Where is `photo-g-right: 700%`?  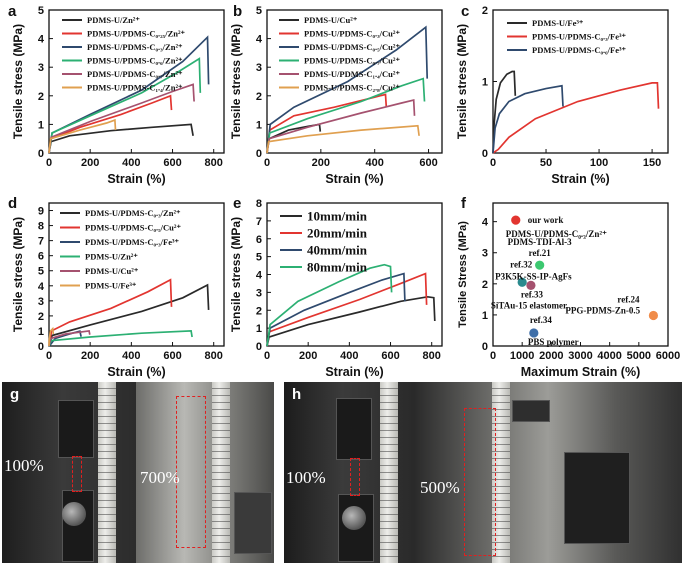
photo-g-right: 700% is located at coordinates (205, 472).